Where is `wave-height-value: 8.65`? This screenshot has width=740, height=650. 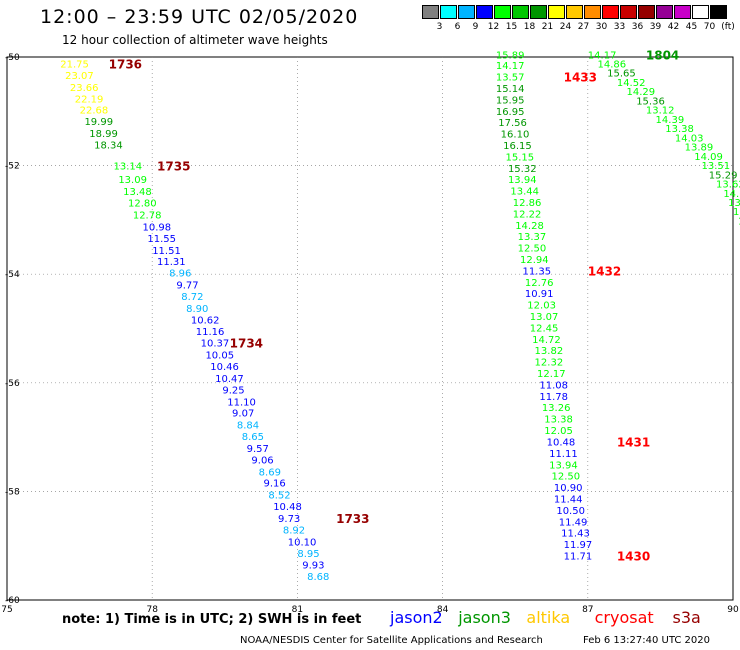 wave-height-value: 8.65 is located at coordinates (253, 437).